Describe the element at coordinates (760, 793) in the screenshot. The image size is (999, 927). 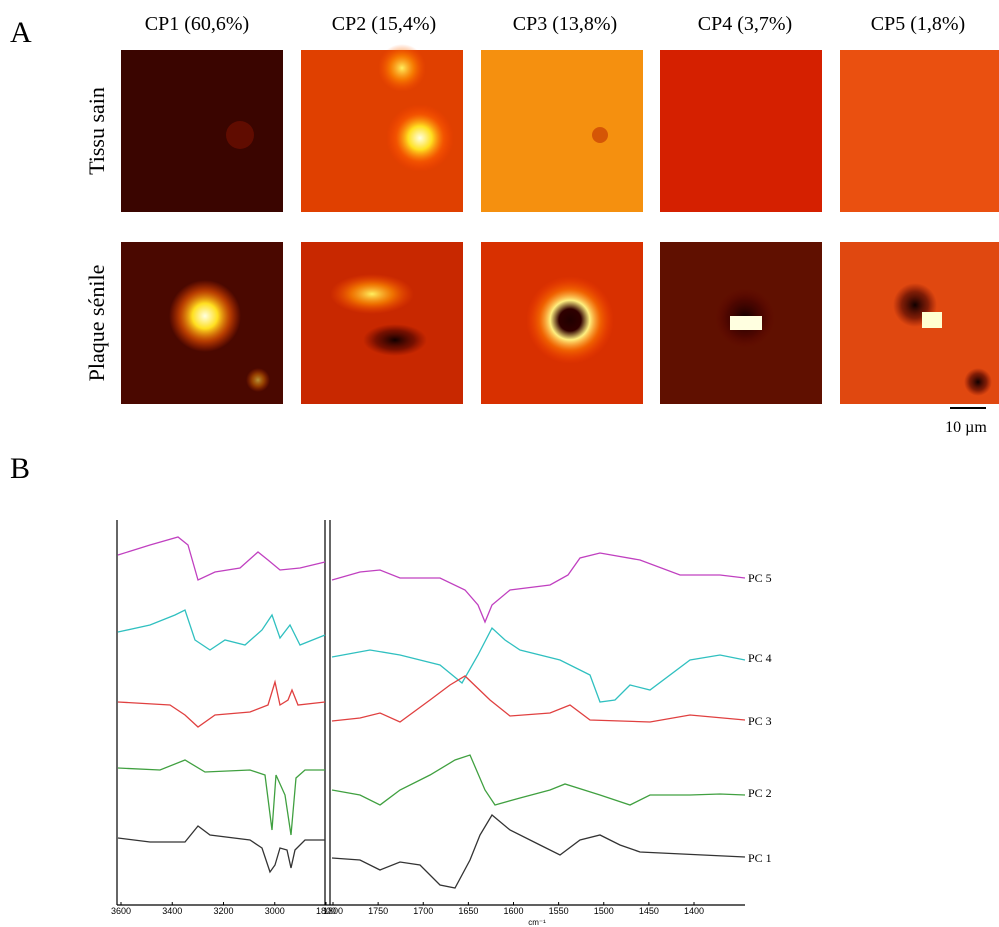
I see `component-label: PC 2` at that location.